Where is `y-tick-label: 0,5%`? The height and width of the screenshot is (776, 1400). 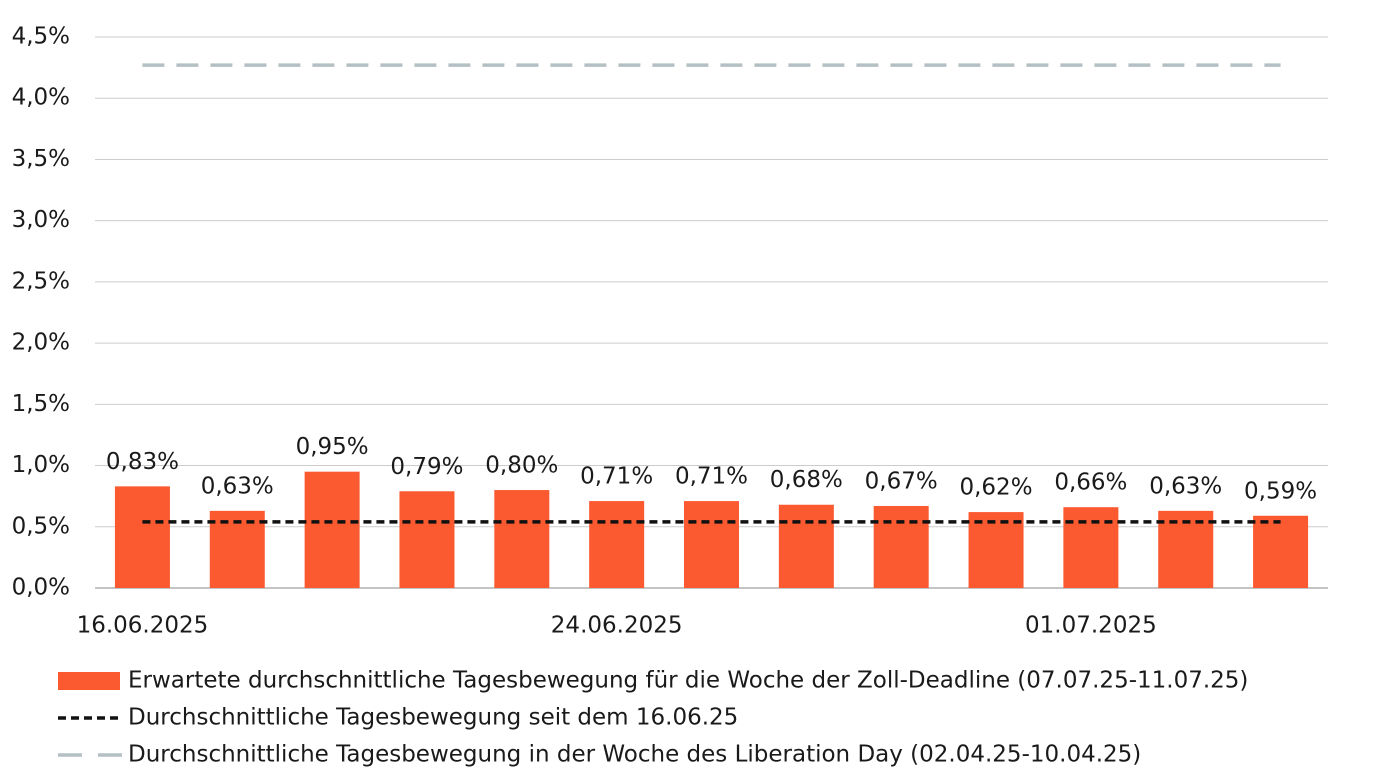 y-tick-label: 0,5% is located at coordinates (41, 526).